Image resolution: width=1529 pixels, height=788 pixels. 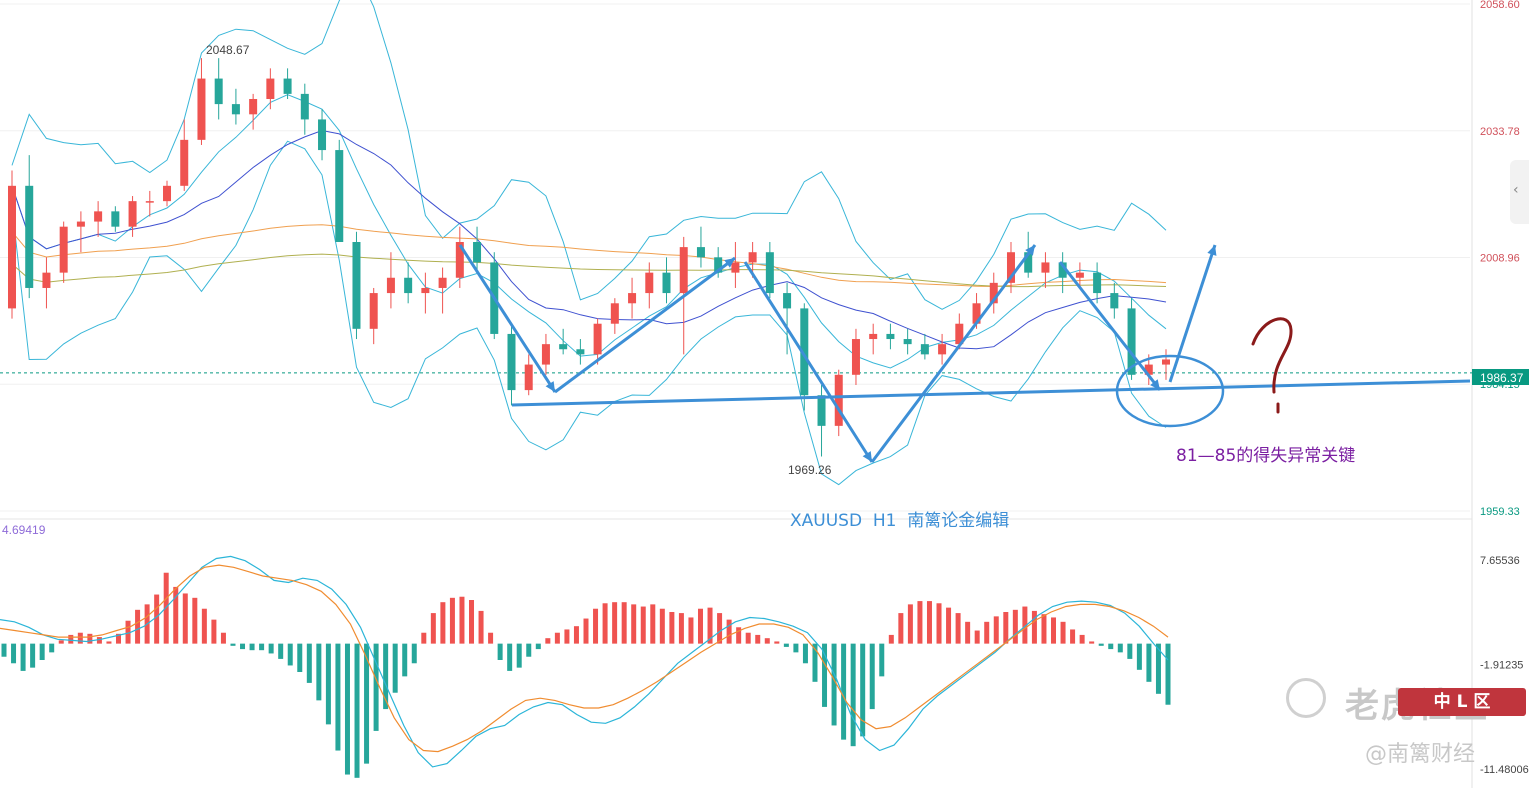 What do you see at coordinates (1265, 456) in the screenshot?
I see `key-level-annotation: 81—85的得失异常关键` at bounding box center [1265, 456].